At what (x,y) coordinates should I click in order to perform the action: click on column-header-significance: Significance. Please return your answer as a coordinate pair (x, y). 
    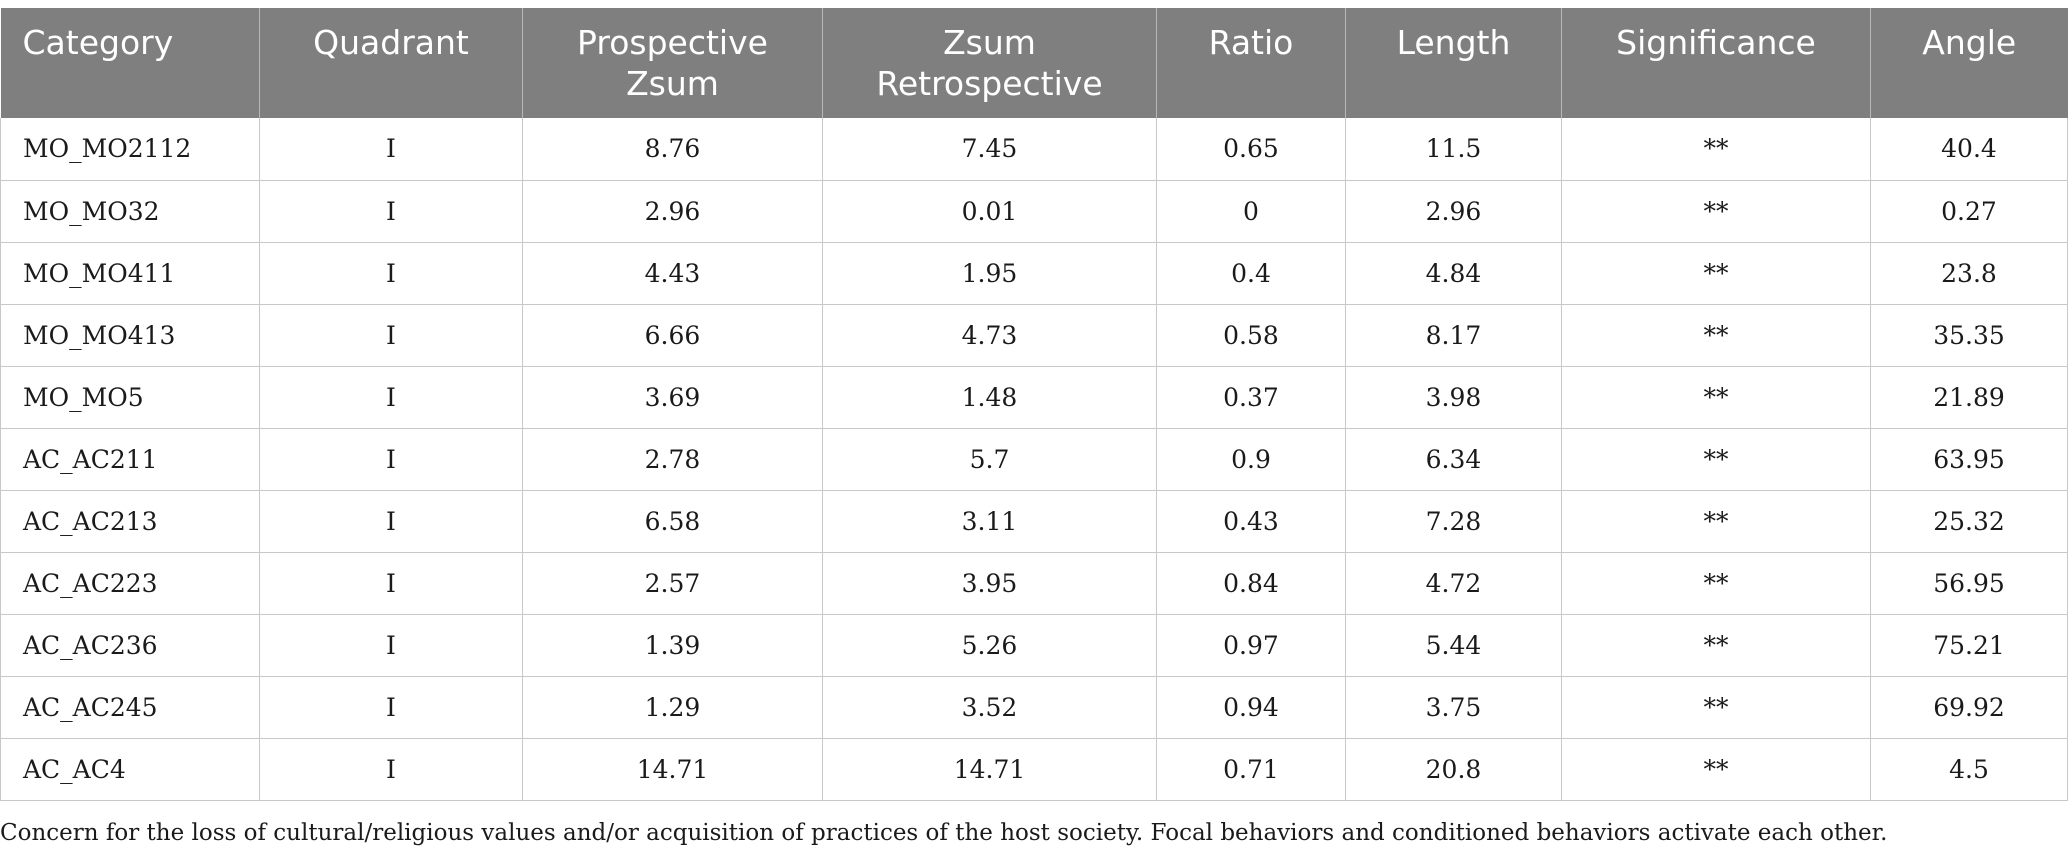
    Looking at the image, I should click on (1716, 63).